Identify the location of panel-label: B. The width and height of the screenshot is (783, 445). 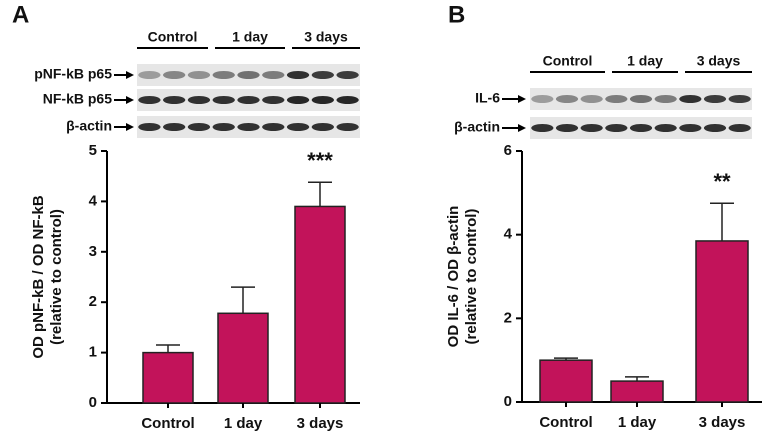
(456, 14).